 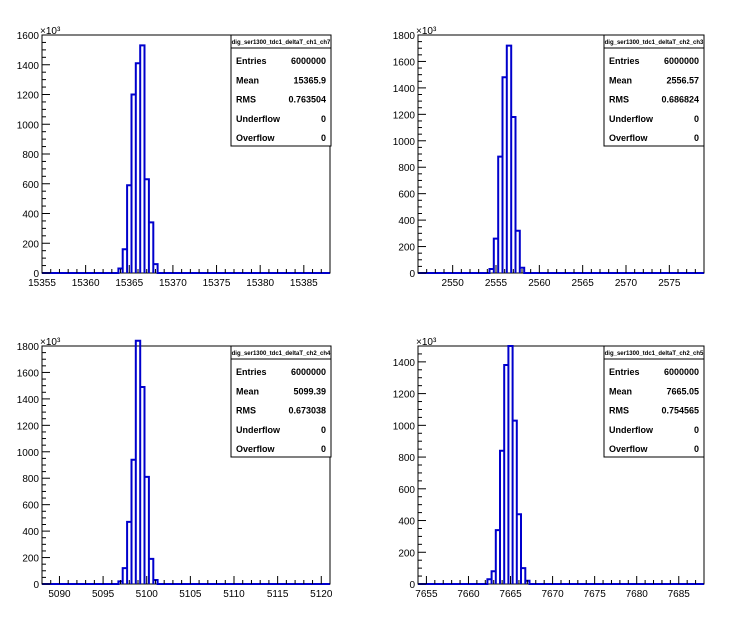 I want to click on stat-value: 2556.57, so click(x=682, y=80).